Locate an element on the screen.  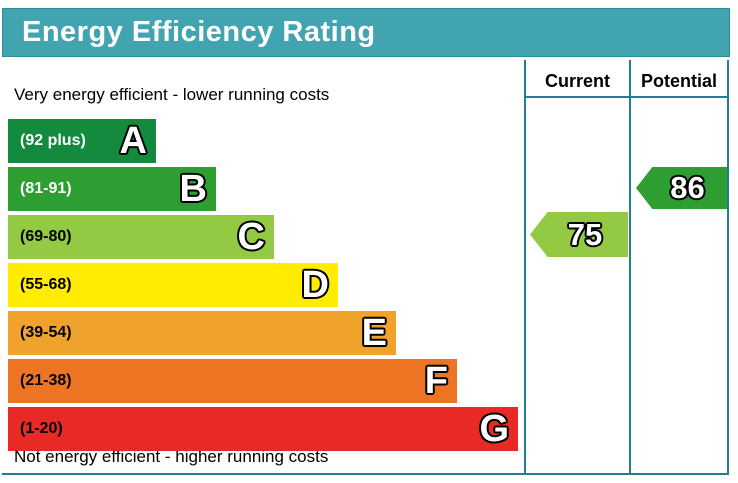
chart-title-bar: Energy Efficiency Rating is located at coordinates (366, 32).